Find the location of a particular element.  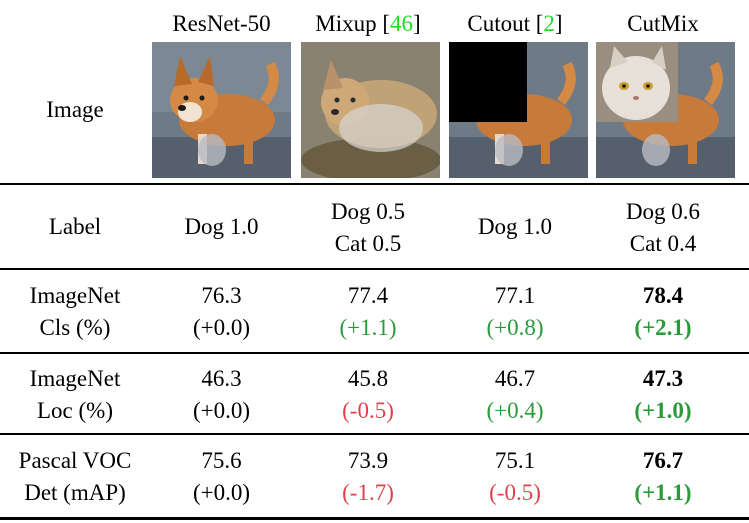

row-header-image: Image is located at coordinates (75, 109).